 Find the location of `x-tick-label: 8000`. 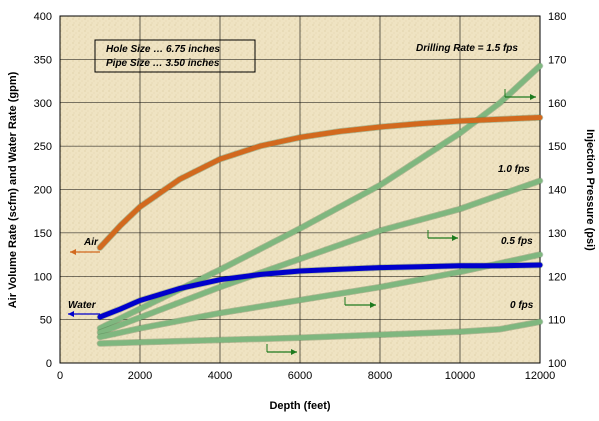

x-tick-label: 8000 is located at coordinates (380, 376).